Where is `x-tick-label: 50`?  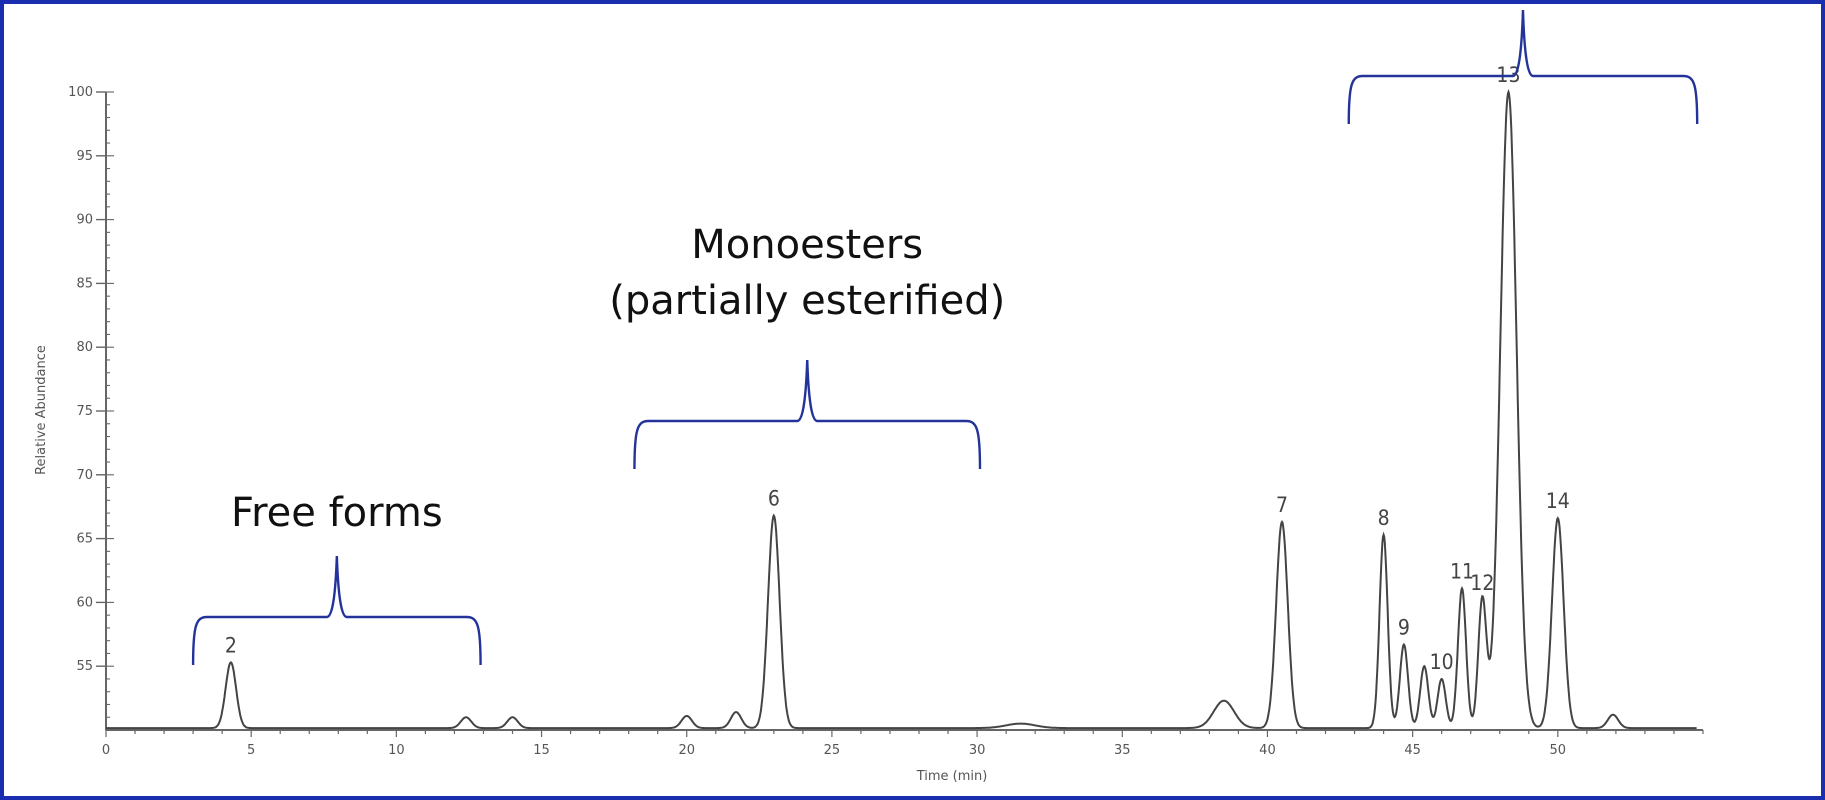
x-tick-label: 50 is located at coordinates (1558, 750).